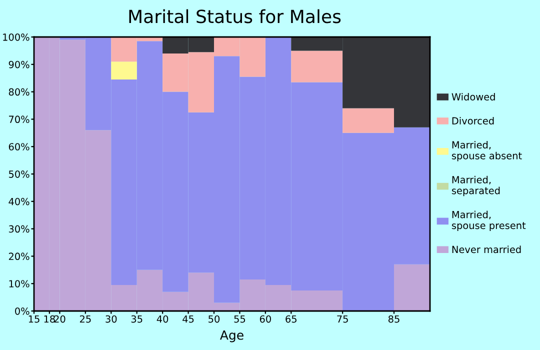 The width and height of the screenshot is (540, 350). I want to click on x-tick-label: 65, so click(291, 319).